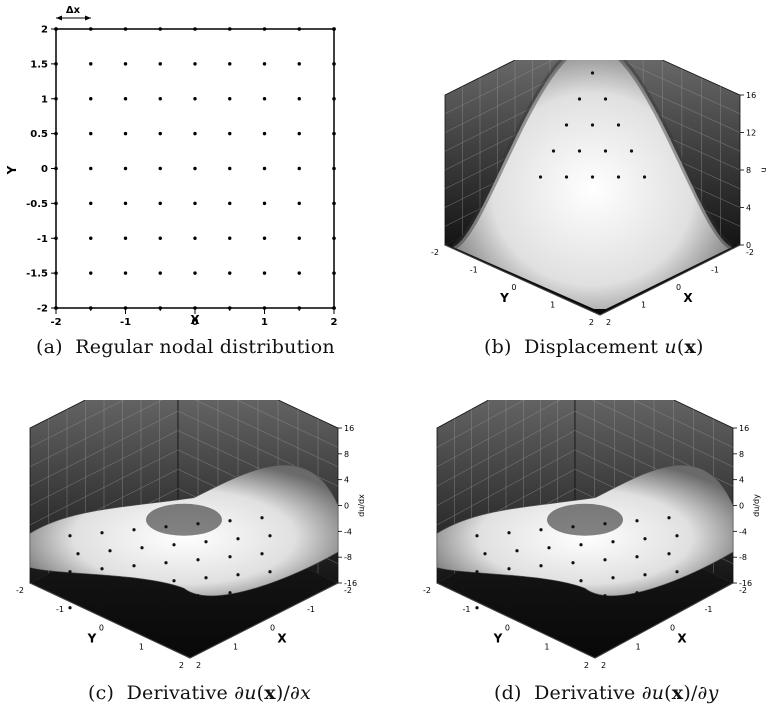  I want to click on caption-d: (d) Derivative ∂u(x)/∂y, so click(606, 693).